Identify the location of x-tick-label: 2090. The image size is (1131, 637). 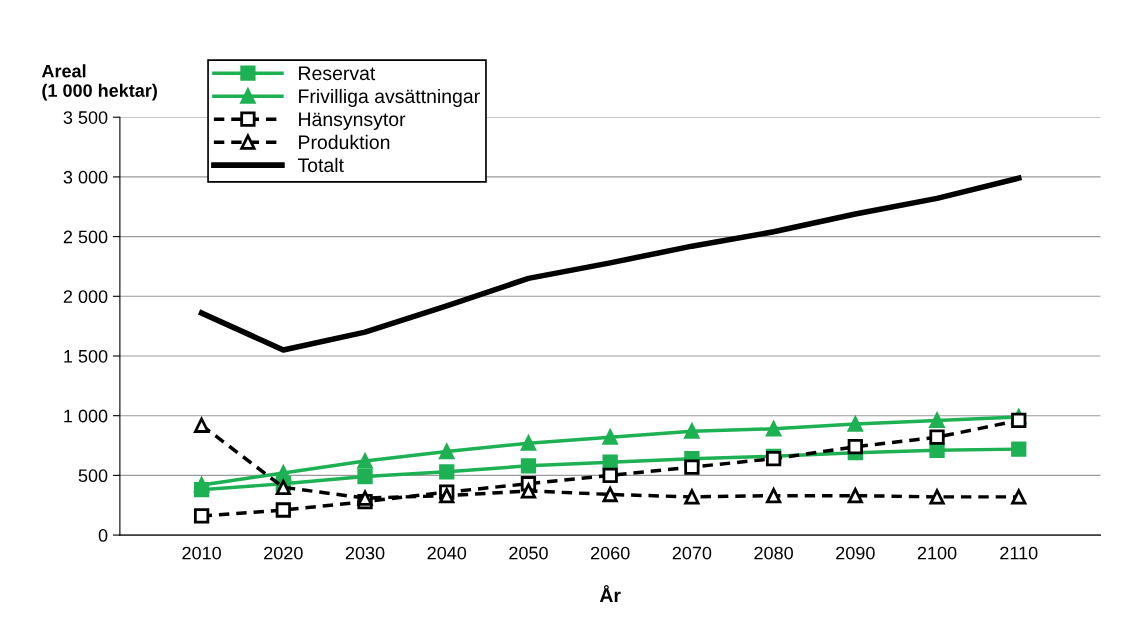
(855, 553).